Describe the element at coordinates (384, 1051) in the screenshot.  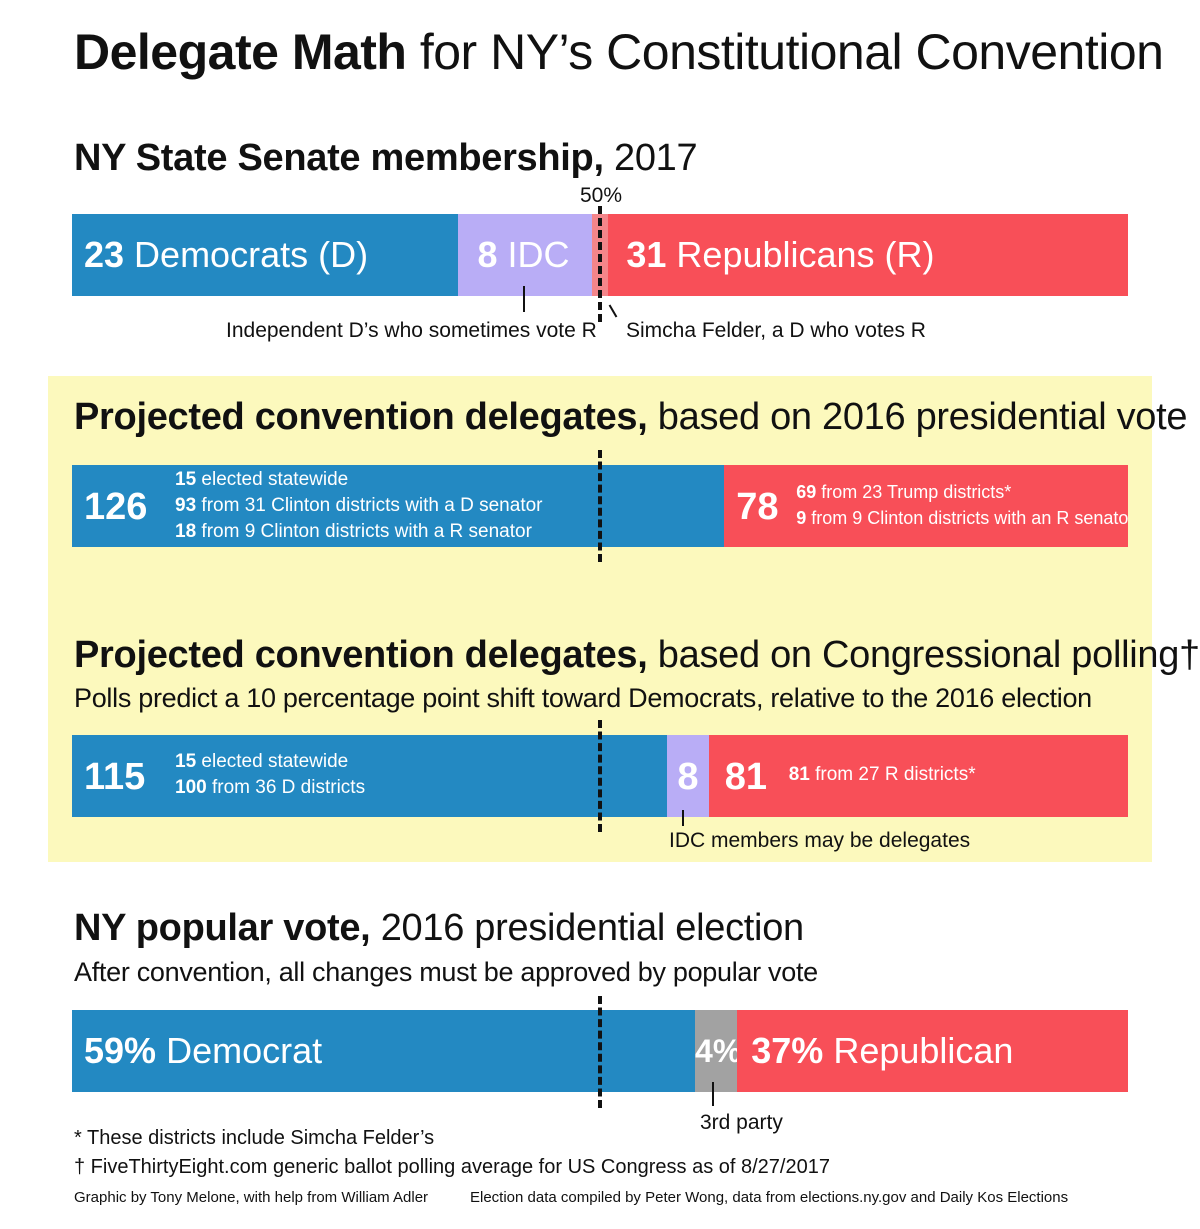
I see `popular-vote-dem-segment: 59% Democrat` at that location.